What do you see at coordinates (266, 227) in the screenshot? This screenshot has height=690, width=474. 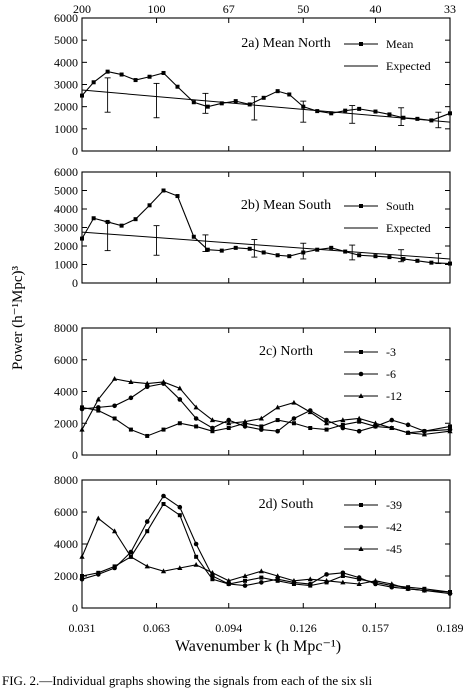 I see `series-south` at bounding box center [266, 227].